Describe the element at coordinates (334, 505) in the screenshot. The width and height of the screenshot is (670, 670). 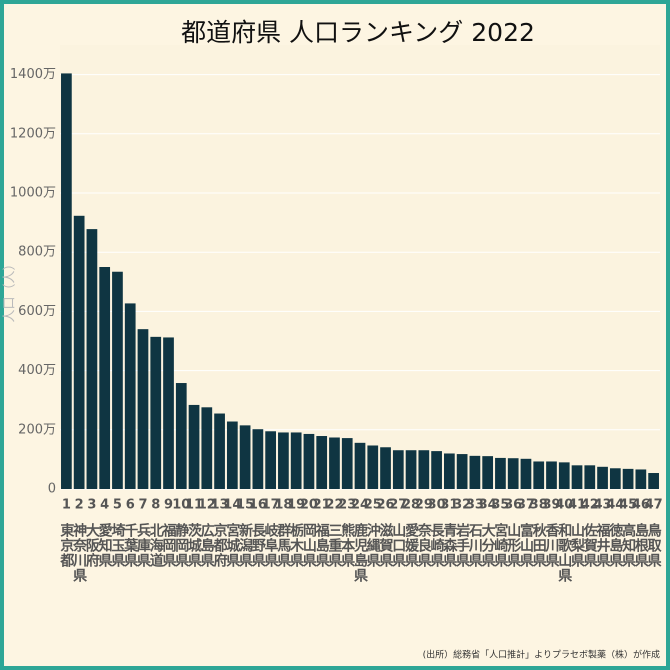
I see `x-tick-rank: 22` at that location.